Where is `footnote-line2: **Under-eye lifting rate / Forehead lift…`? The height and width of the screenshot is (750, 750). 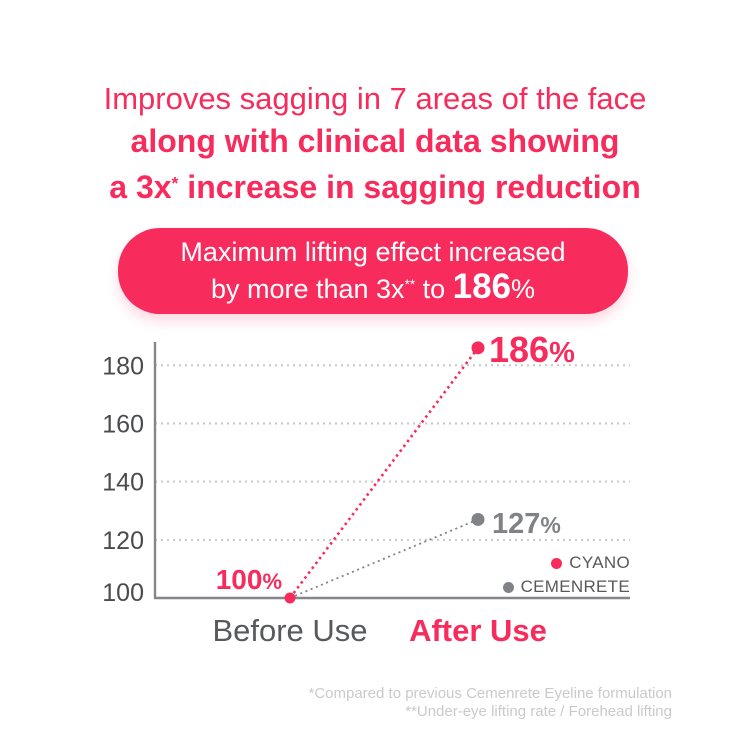 footnote-line2: **Under-eye lifting rate / Forehead lift… is located at coordinates (538, 711).